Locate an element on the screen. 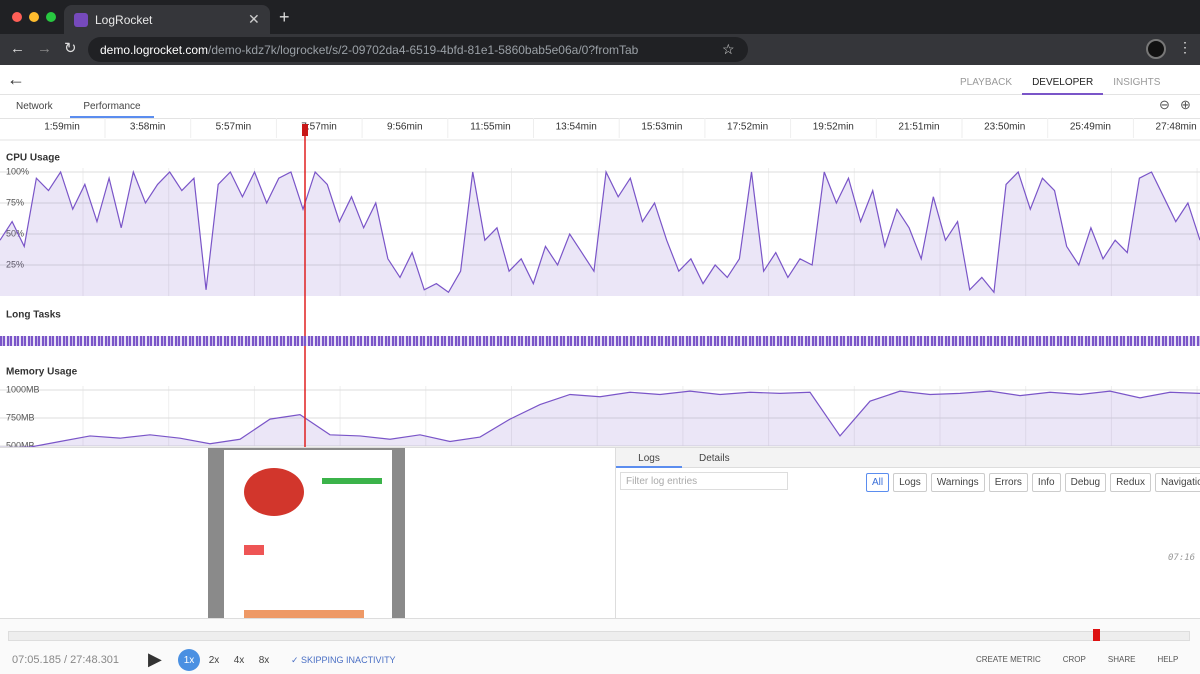 This screenshot has height=674, width=1200. time-label: 11:55min is located at coordinates (490, 127).